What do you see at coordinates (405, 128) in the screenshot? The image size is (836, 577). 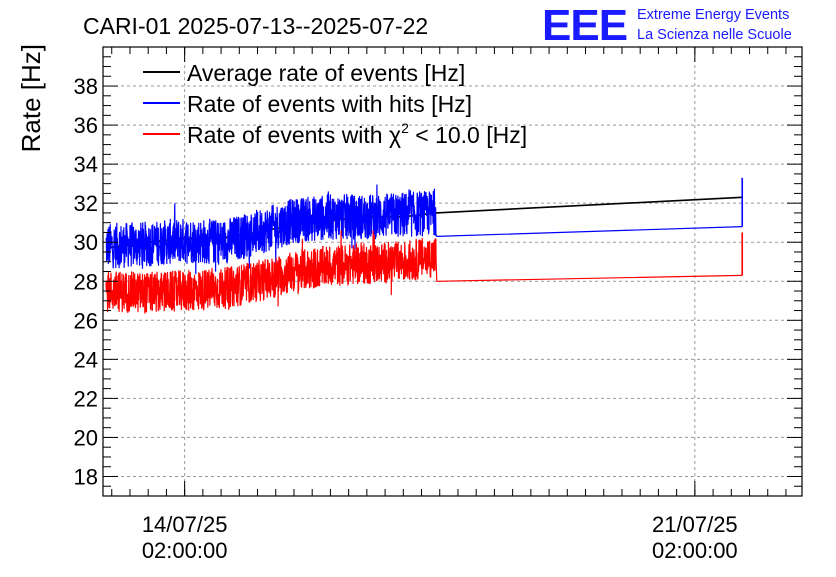 I see `legend-label-chi2-sup: 2` at bounding box center [405, 128].